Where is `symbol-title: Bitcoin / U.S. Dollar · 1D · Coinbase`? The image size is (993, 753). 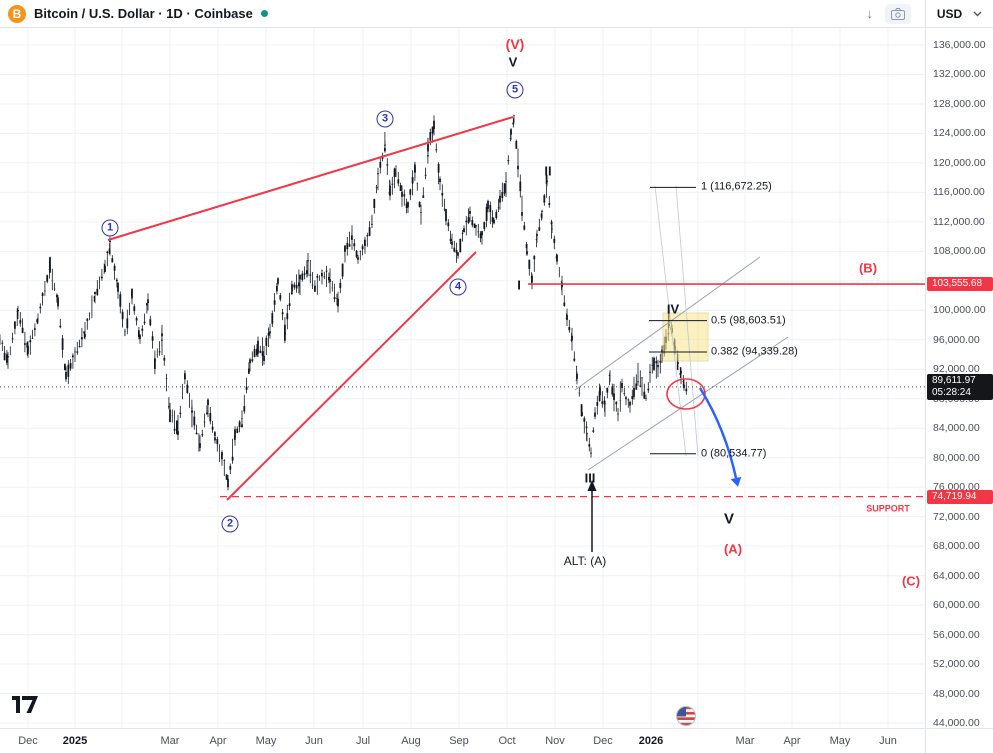 symbol-title: Bitcoin / U.S. Dollar · 1D · Coinbase is located at coordinates (143, 13).